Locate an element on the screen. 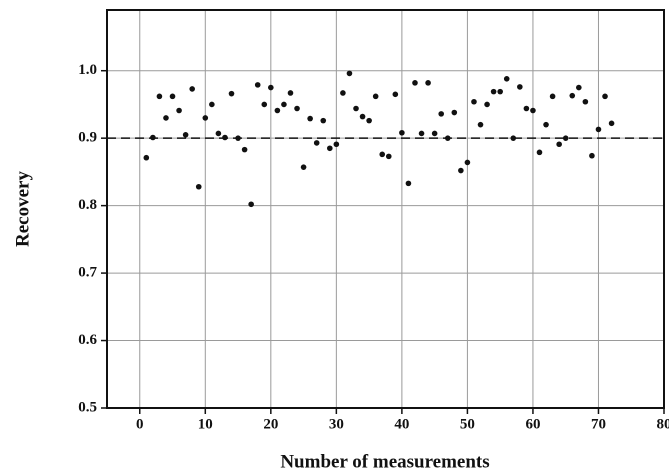 This screenshot has height=475, width=669. y-tick-label: 0.8 is located at coordinates (87, 205).